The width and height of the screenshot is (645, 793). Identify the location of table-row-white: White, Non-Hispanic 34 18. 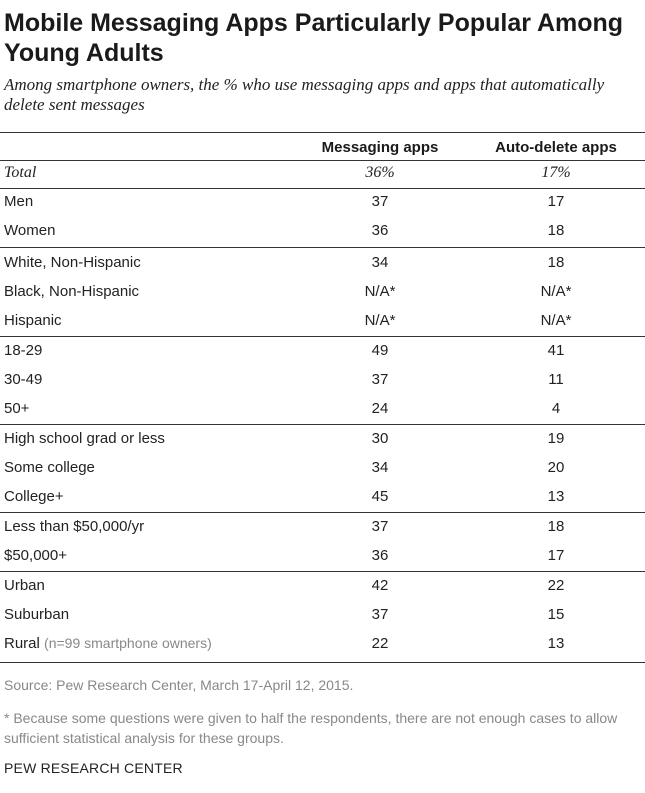
(322, 262).